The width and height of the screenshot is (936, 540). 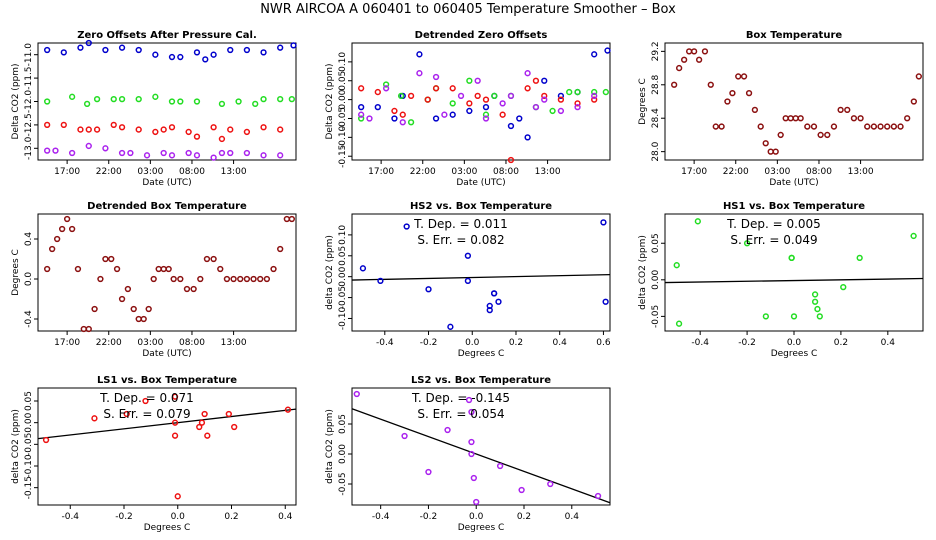 What do you see at coordinates (481, 528) in the screenshot?
I see `p8-x-axis-label: Degrees C` at bounding box center [481, 528].